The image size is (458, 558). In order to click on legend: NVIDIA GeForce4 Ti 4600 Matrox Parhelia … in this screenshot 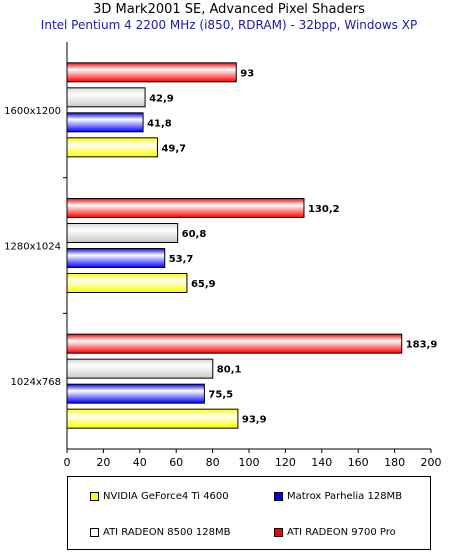, I will do `click(249, 513)`.